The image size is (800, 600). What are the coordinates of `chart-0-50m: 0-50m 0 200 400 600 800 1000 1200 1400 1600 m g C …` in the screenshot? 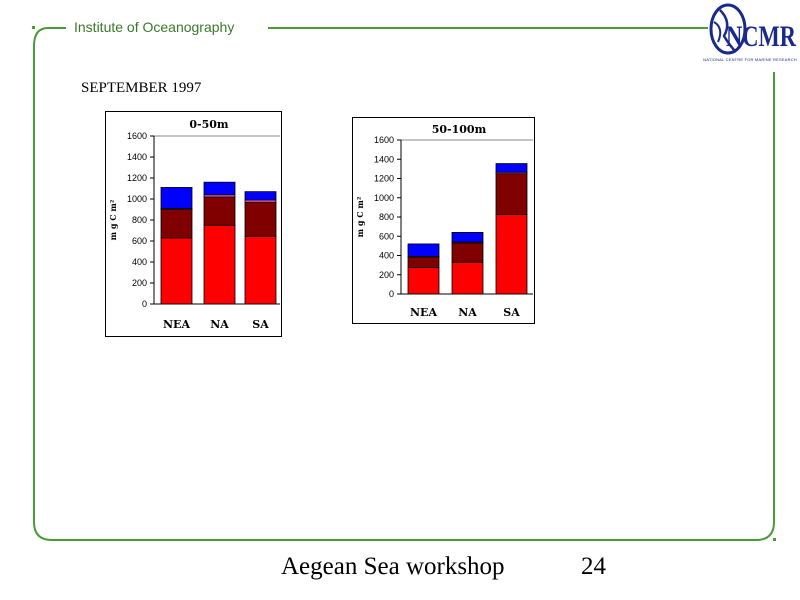 It's located at (193, 224).